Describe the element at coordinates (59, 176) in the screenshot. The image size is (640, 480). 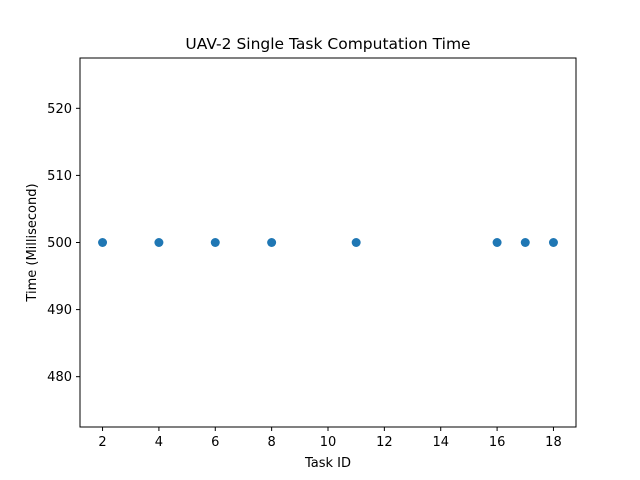
I see `y-tick-label: 510` at that location.